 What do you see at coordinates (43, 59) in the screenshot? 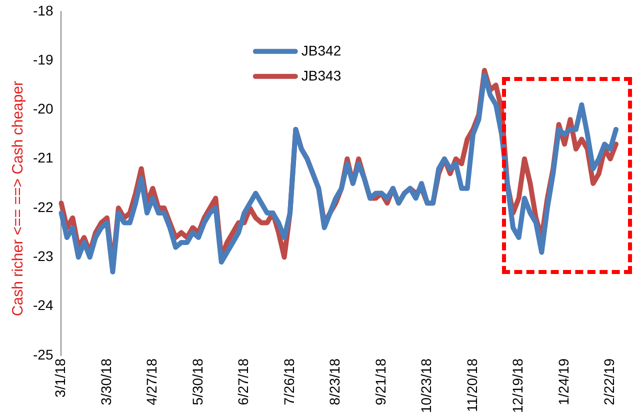
I see `y-tick-label: -19` at bounding box center [43, 59].